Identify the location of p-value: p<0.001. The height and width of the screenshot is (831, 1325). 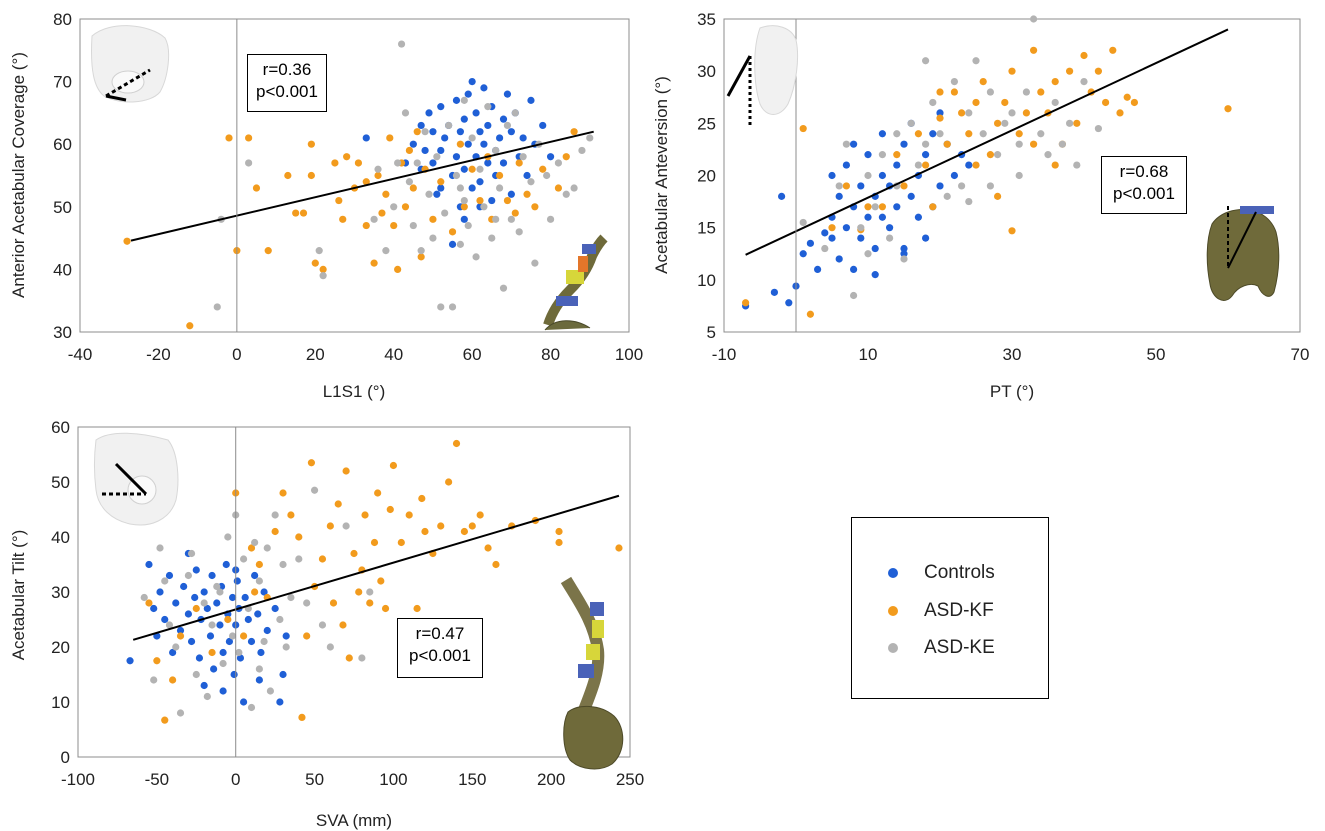
(287, 91).